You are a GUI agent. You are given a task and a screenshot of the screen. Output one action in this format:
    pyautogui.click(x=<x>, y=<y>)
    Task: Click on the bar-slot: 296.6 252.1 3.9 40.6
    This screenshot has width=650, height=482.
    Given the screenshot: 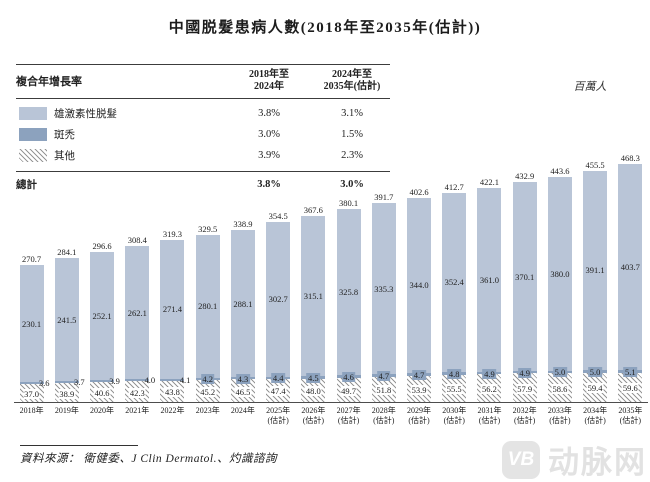 What is the action you would take?
    pyautogui.click(x=102, y=272)
    